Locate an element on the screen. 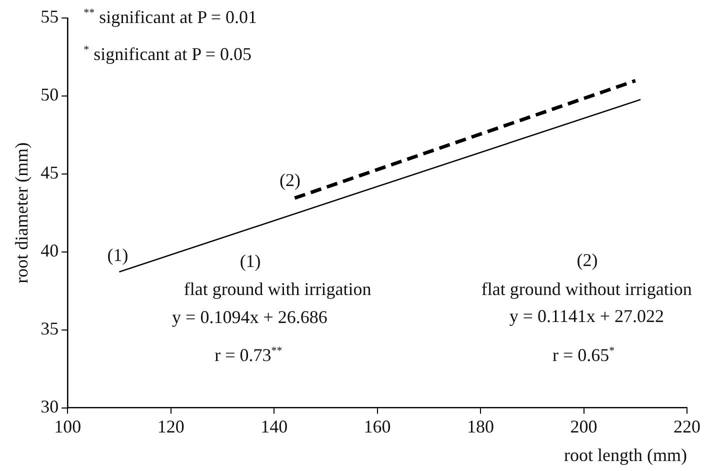 The width and height of the screenshot is (727, 471). y-axis-title: root diameter (mm) is located at coordinates (22, 213).